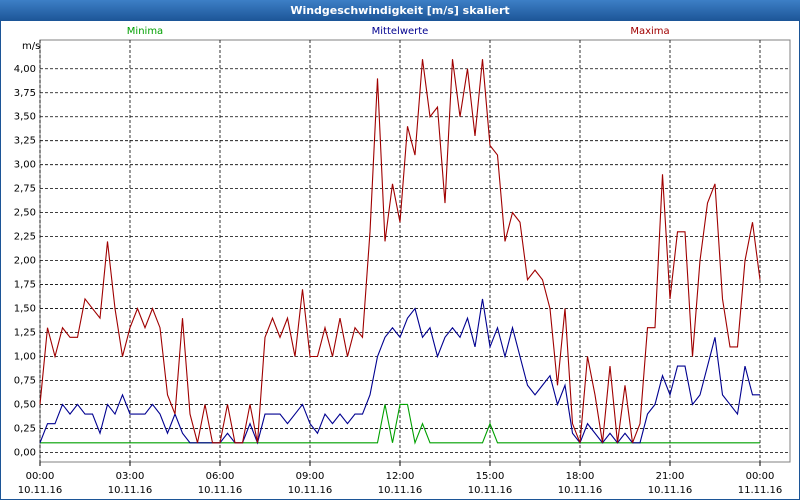  Describe the element at coordinates (145, 31) in the screenshot. I see `legend-entry: Minima` at that location.